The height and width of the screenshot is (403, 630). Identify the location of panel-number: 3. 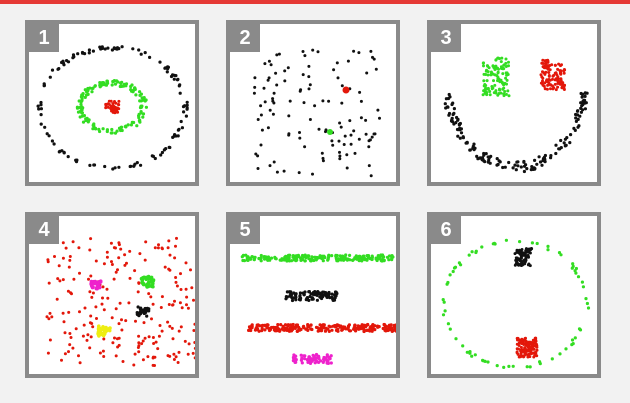
(446, 38).